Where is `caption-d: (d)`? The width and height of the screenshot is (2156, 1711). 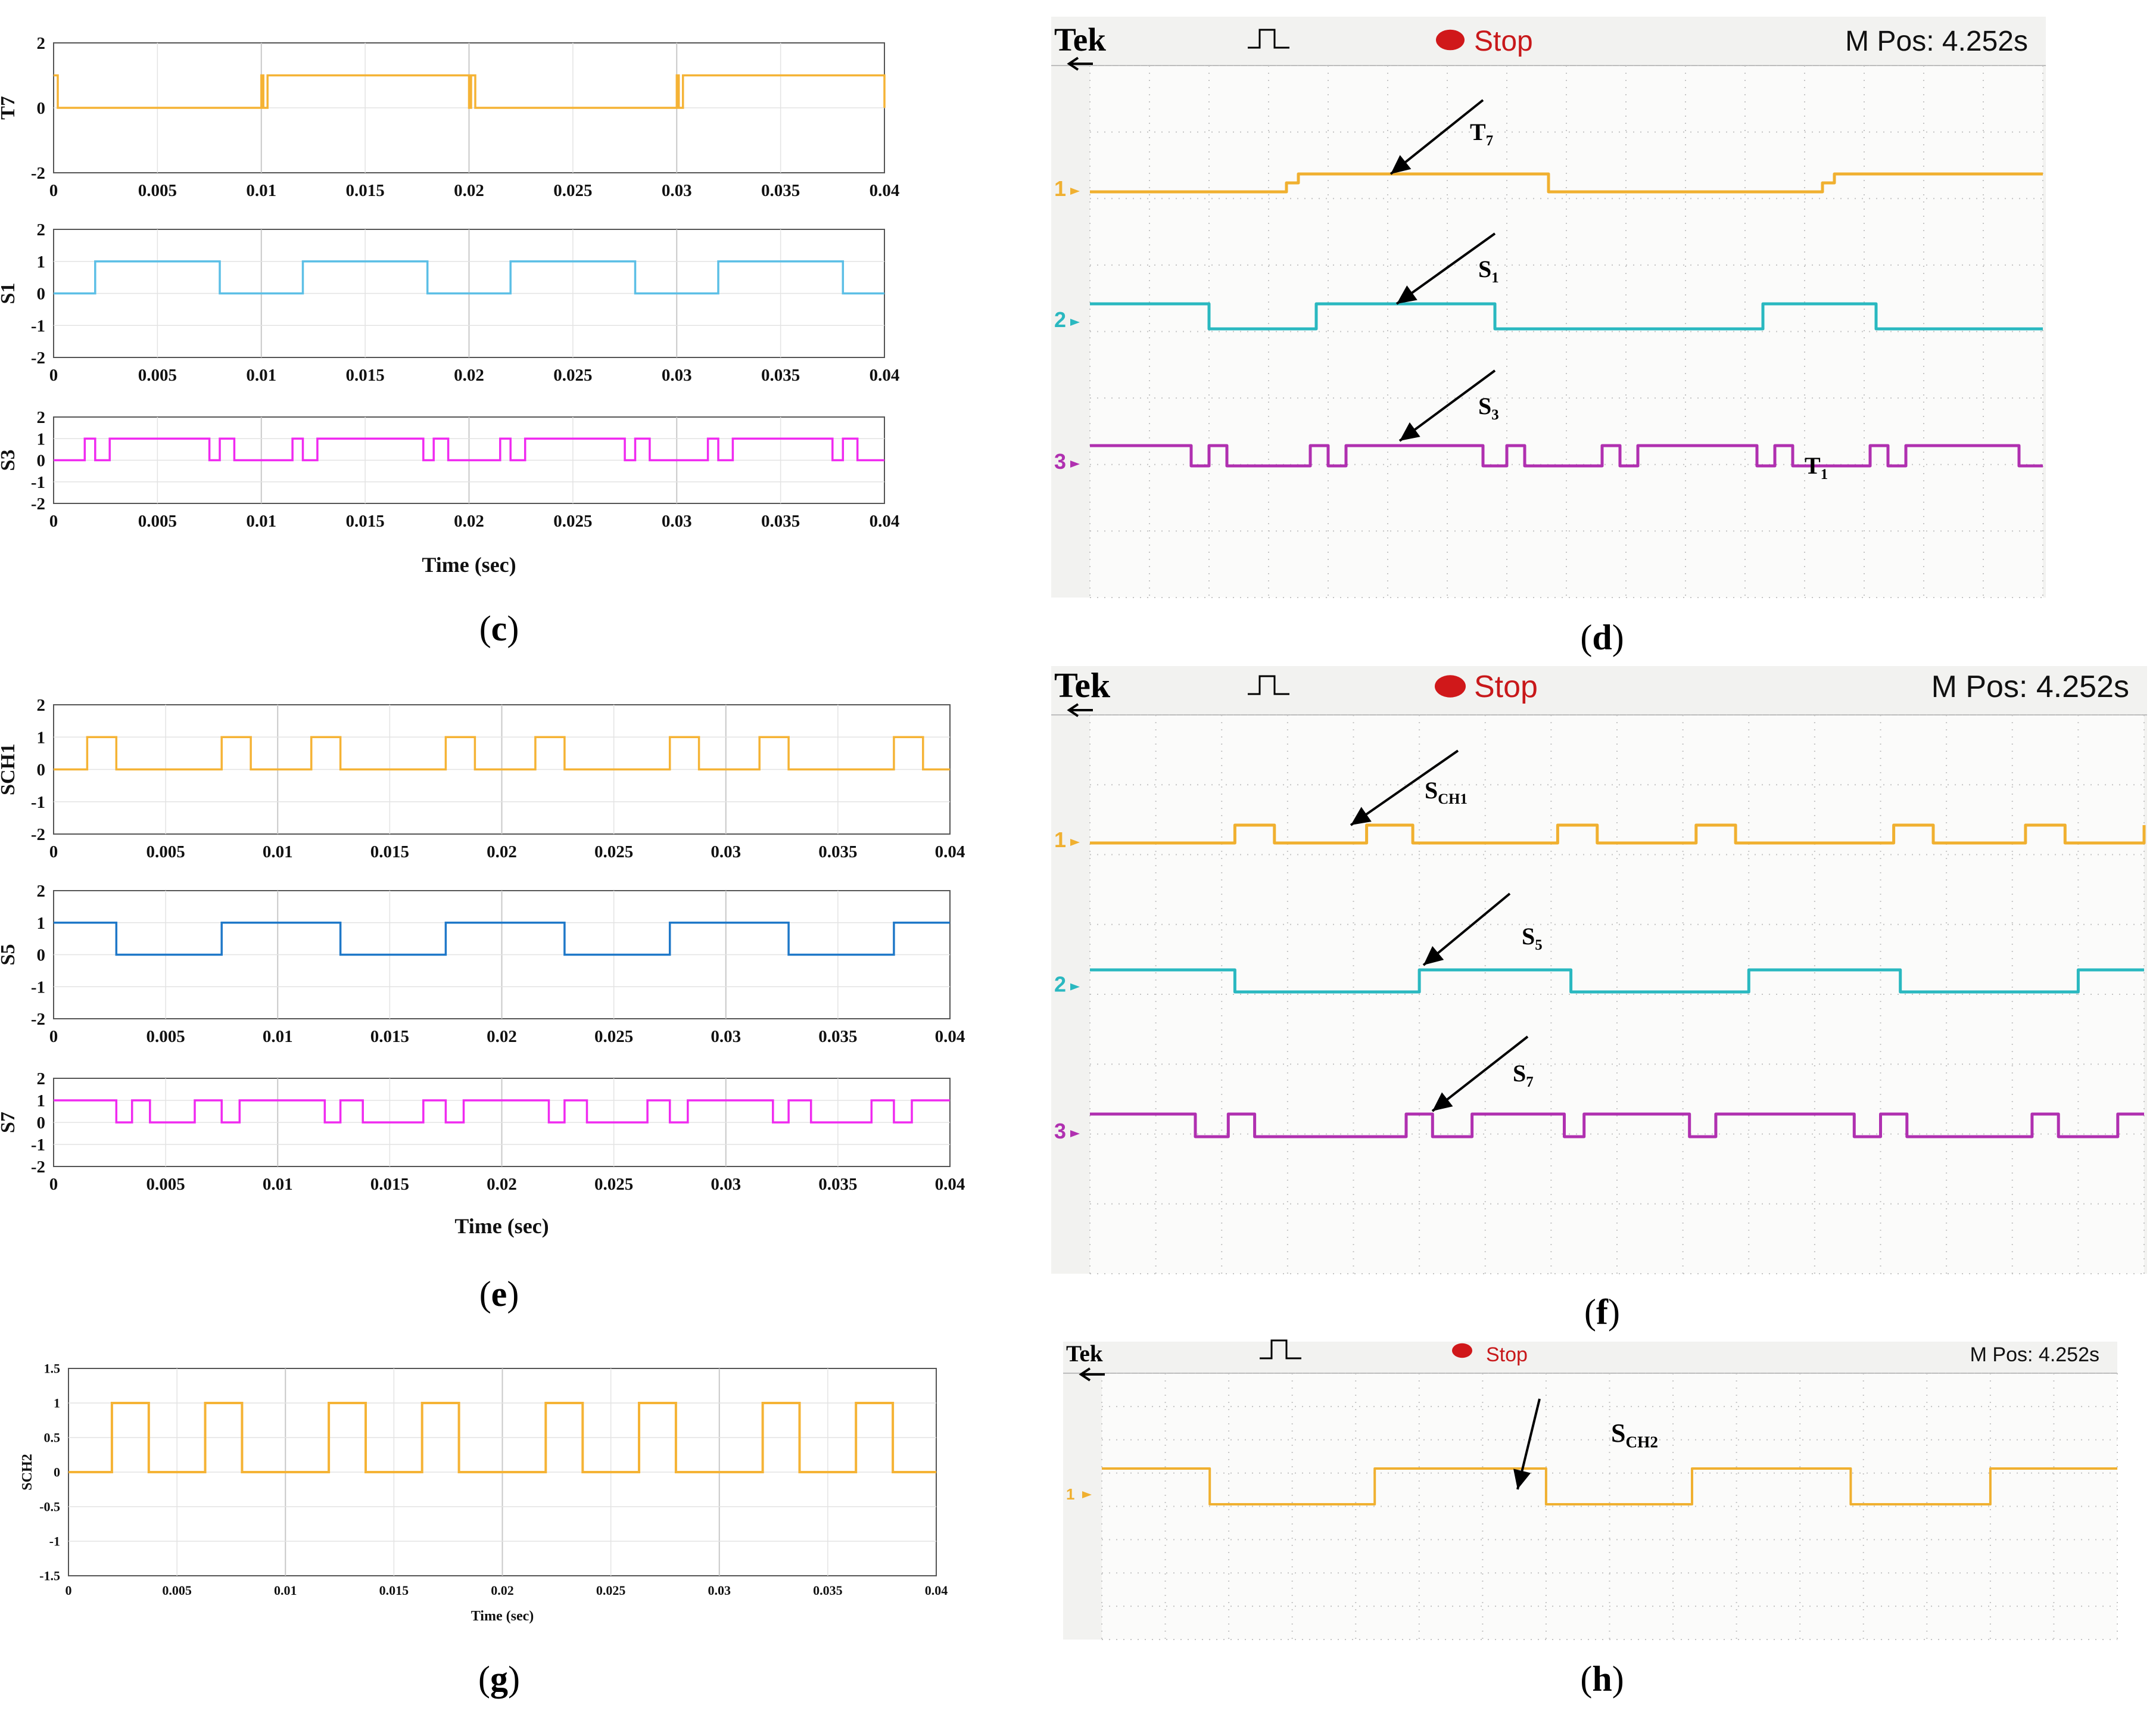 caption-d: (d) is located at coordinates (1602, 637).